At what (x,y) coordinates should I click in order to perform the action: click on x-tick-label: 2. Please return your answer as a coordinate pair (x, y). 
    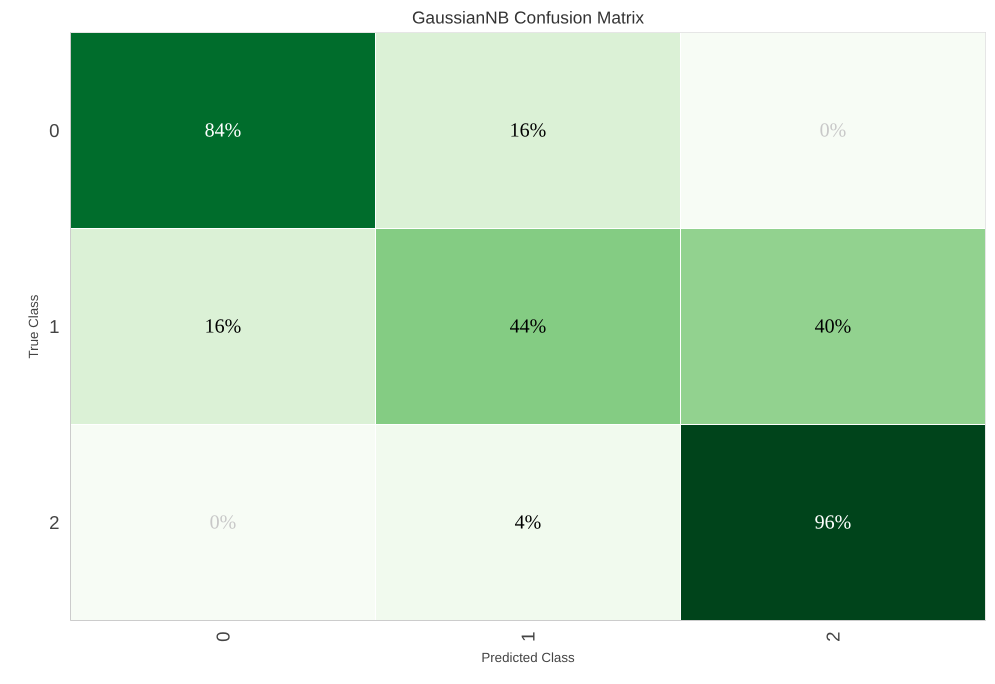
    Looking at the image, I should click on (833, 636).